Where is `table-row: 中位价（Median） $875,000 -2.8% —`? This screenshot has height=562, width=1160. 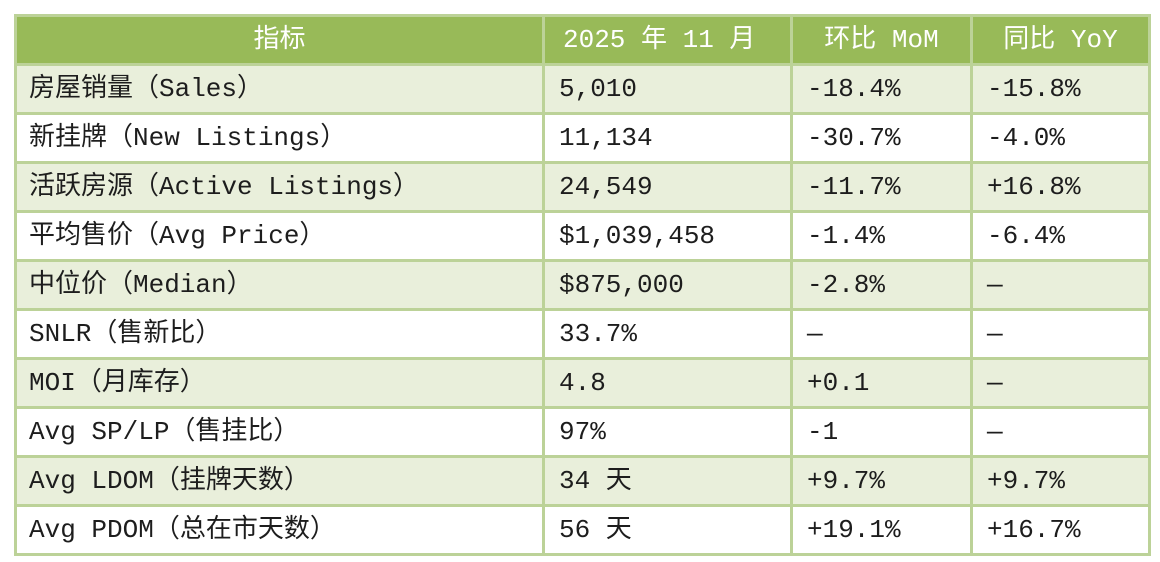 table-row: 中位价（Median） $875,000 -2.8% — is located at coordinates (582, 285).